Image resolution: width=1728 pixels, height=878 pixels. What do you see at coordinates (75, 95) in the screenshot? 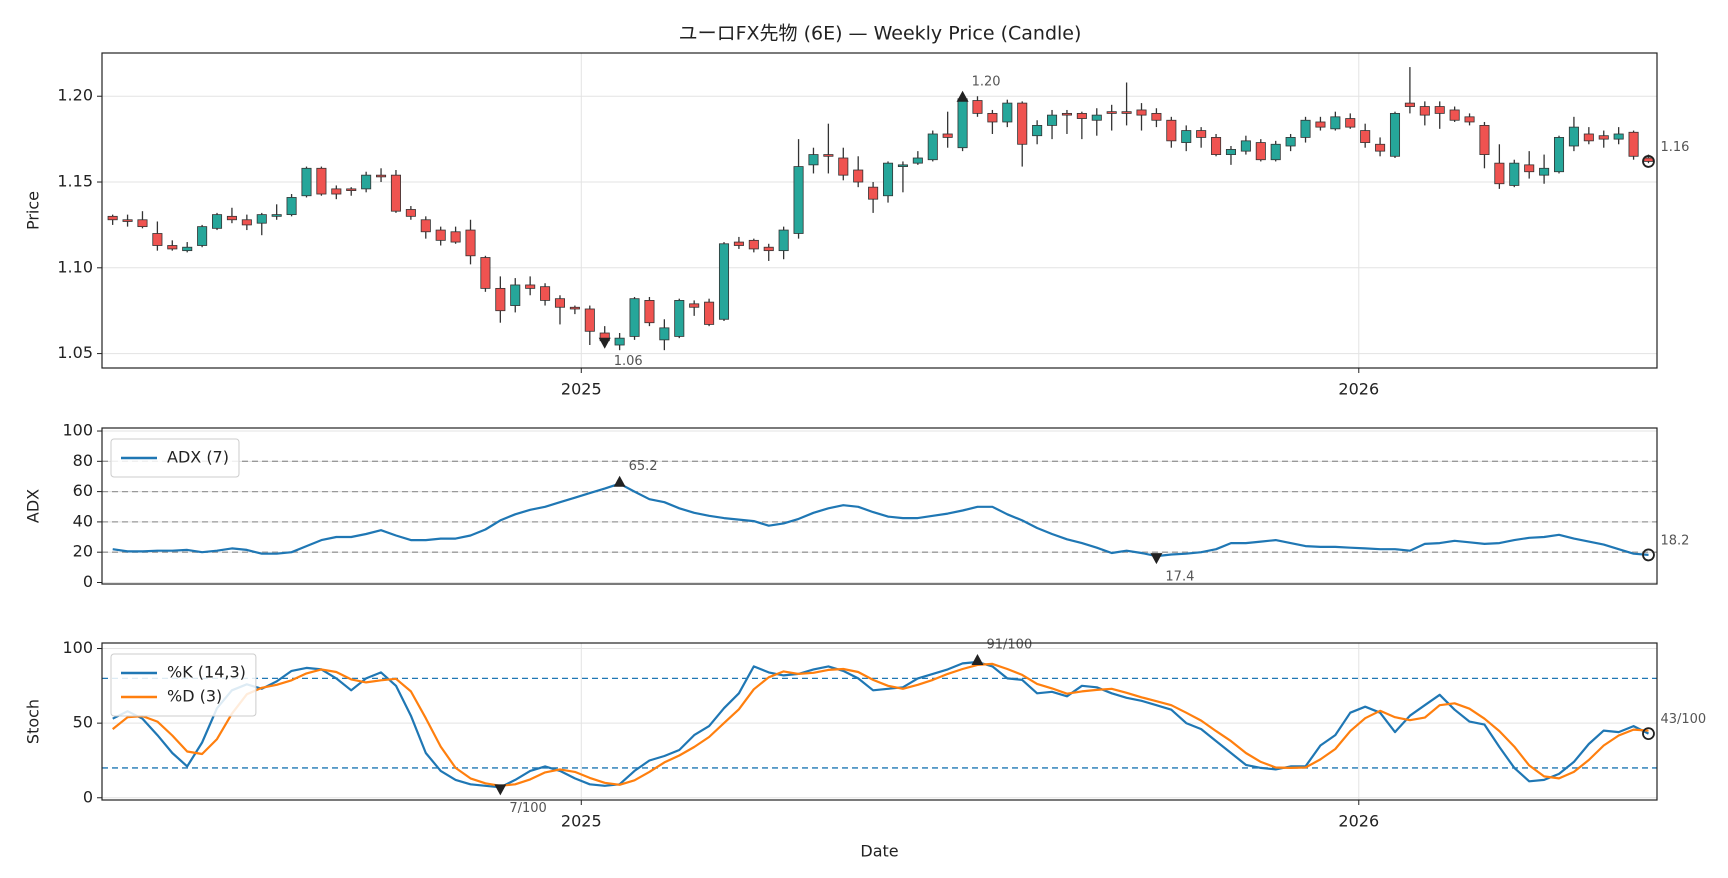
I see `y-tick-label: 1.20` at bounding box center [75, 95].